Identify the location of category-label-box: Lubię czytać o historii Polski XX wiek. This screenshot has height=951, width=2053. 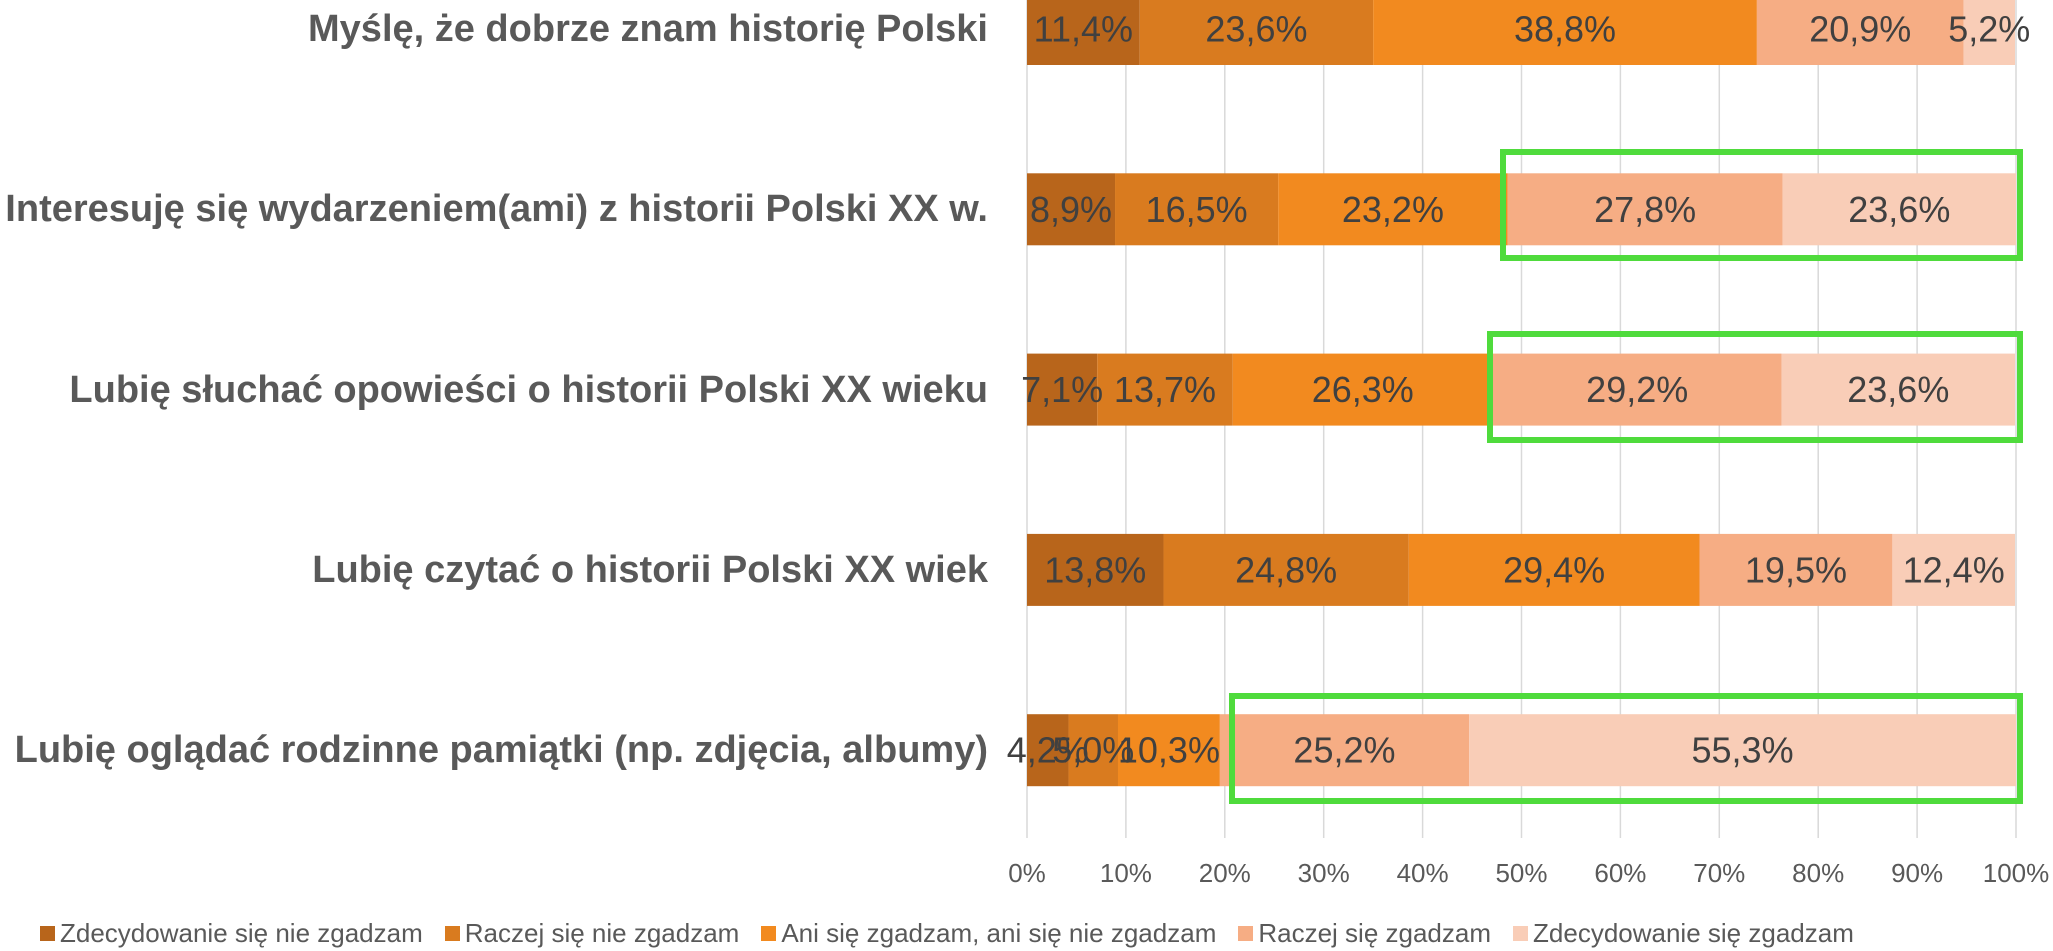
(494, 570).